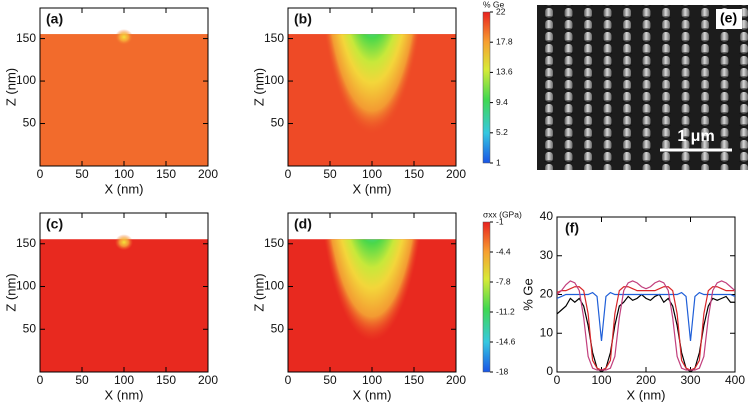 This screenshot has height=405, width=751. I want to click on panel-label: (f), so click(572, 228).